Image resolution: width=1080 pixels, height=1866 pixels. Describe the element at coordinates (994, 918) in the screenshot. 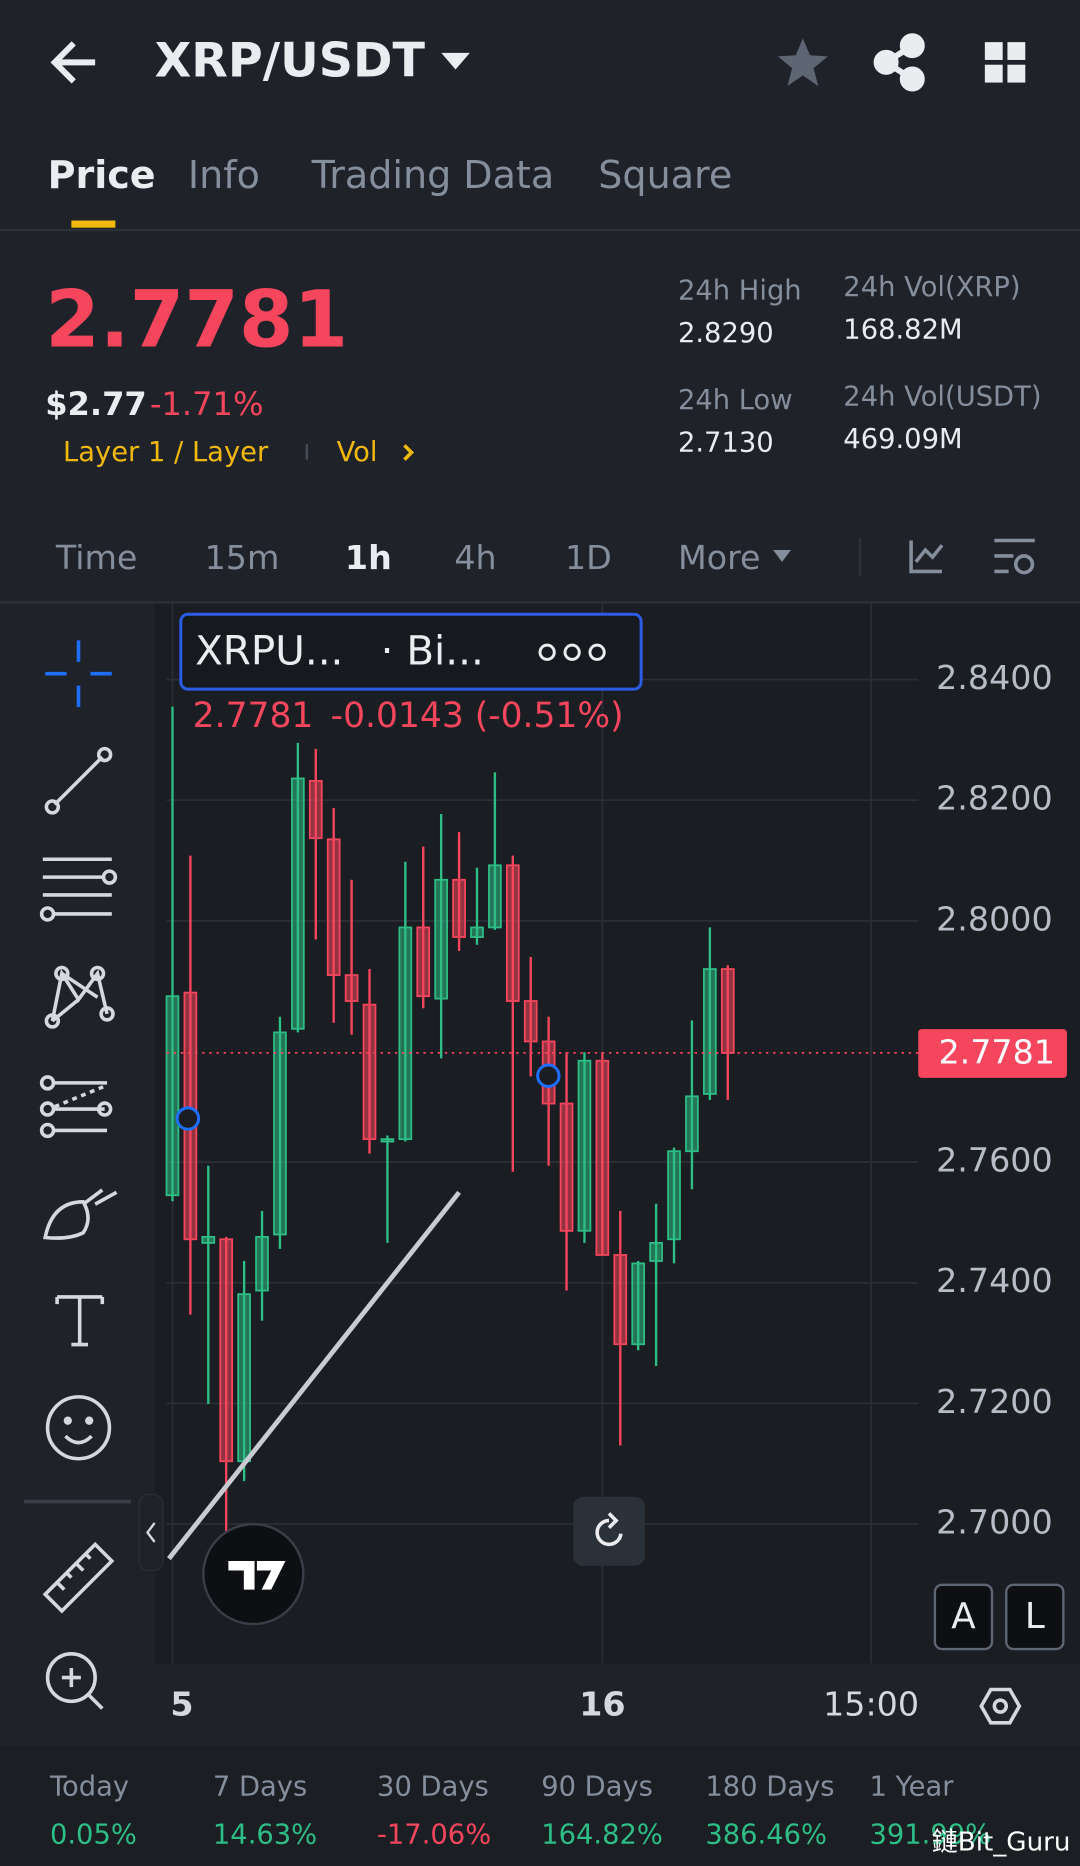

I see `y-tick-label: 2.8000` at that location.